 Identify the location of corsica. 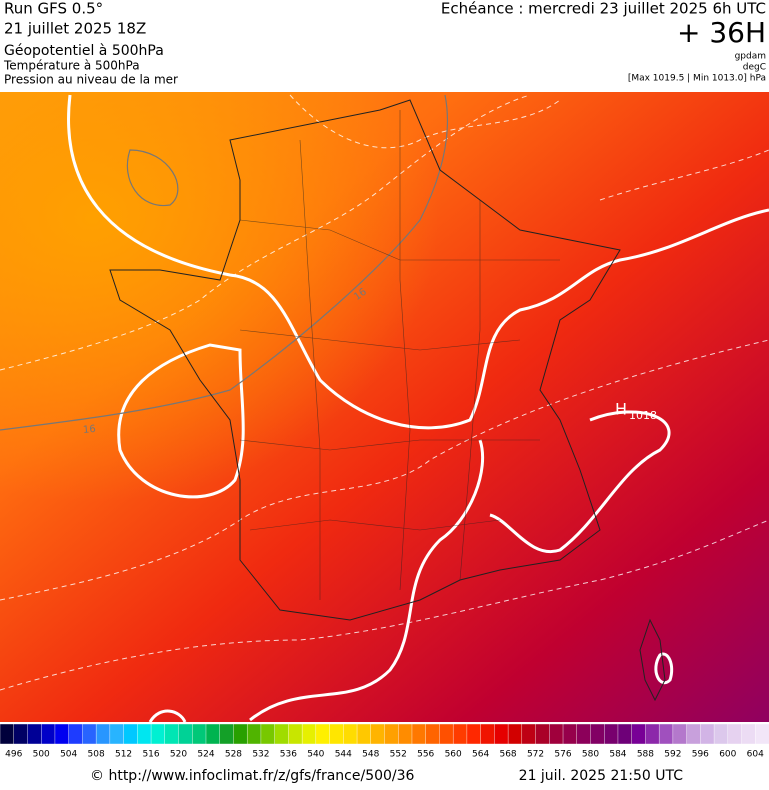
(652, 660).